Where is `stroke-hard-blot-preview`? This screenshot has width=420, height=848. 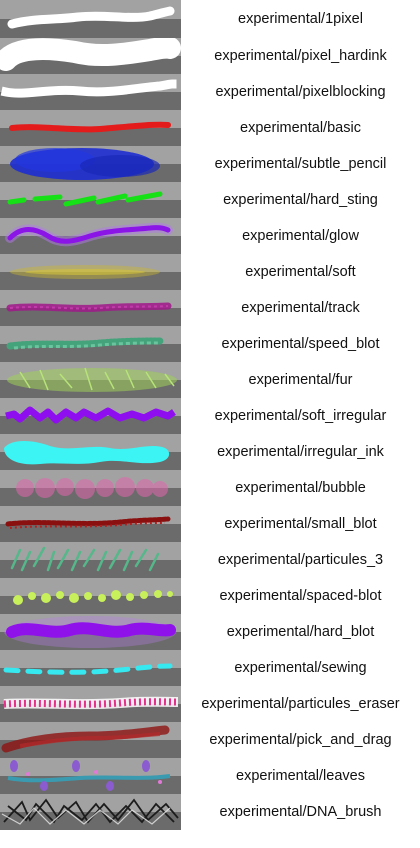 stroke-hard-blot-preview is located at coordinates (90, 632).